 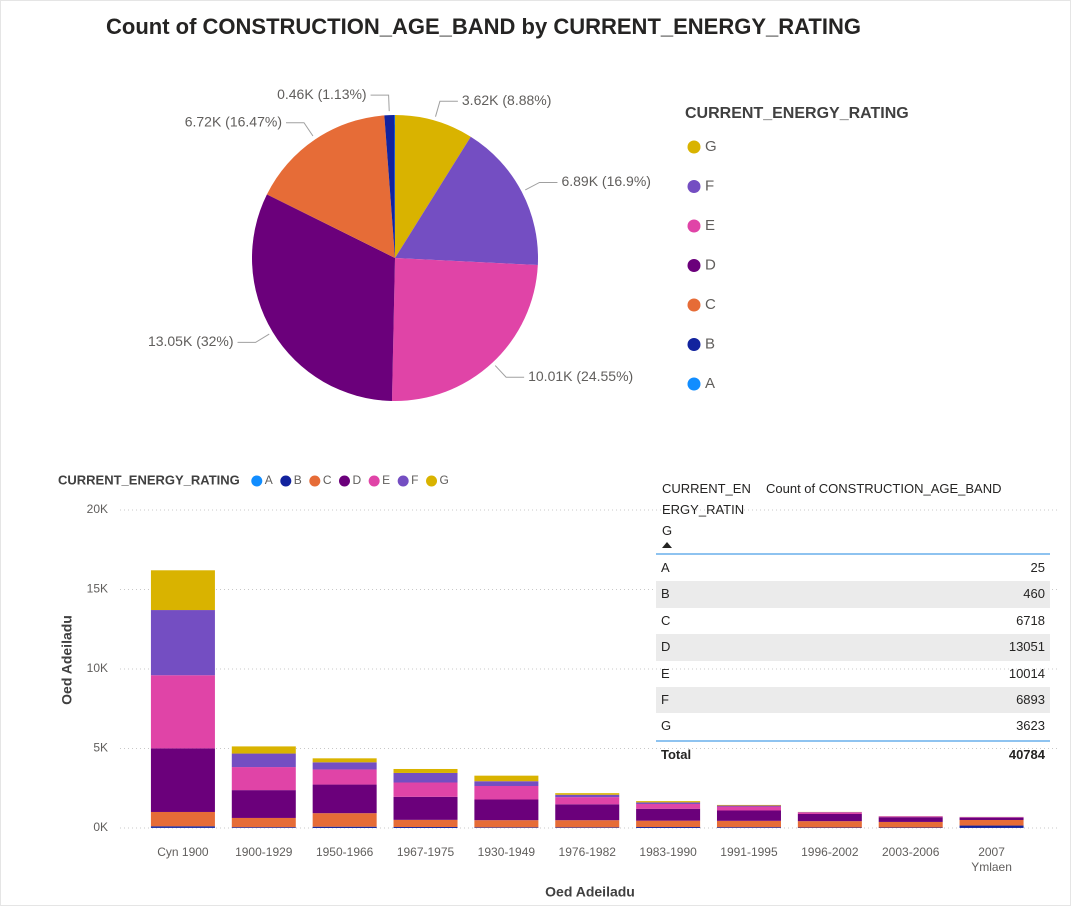 I want to click on table-row: F 6893, so click(x=853, y=700).